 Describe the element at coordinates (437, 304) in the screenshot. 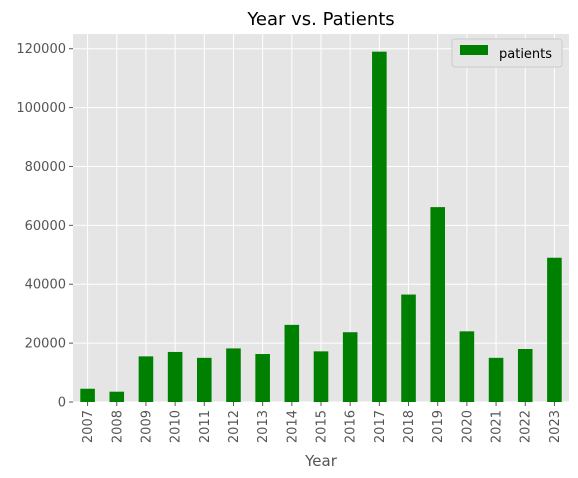

I see `bar-2019` at that location.